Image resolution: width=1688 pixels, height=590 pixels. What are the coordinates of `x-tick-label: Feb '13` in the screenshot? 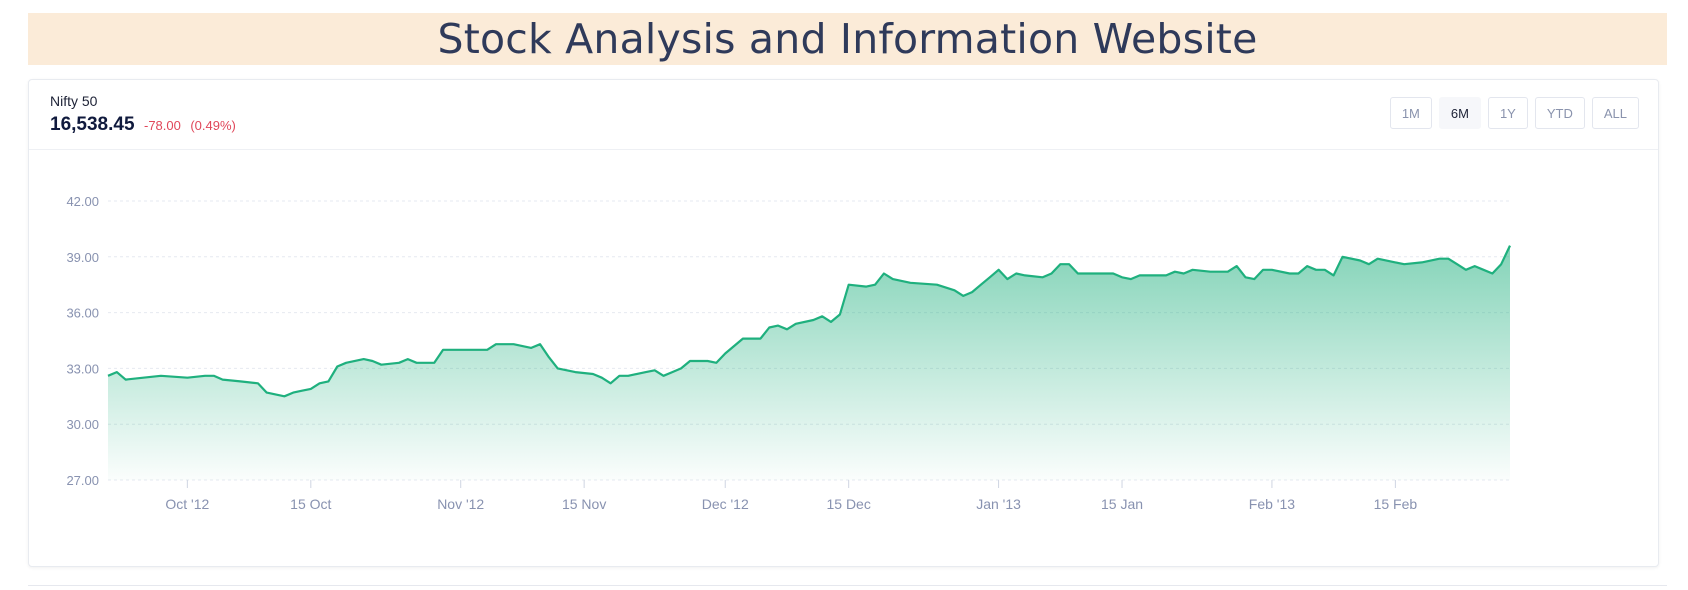 It's located at (1272, 504).